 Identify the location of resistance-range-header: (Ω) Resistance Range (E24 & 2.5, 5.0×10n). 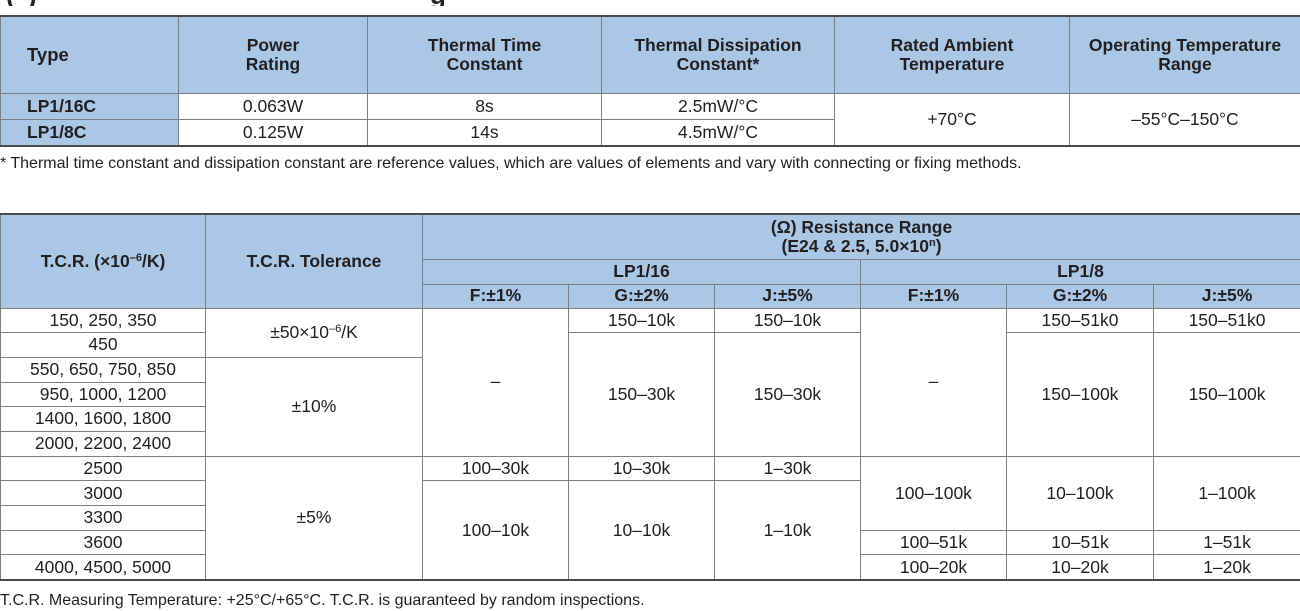
(860, 236).